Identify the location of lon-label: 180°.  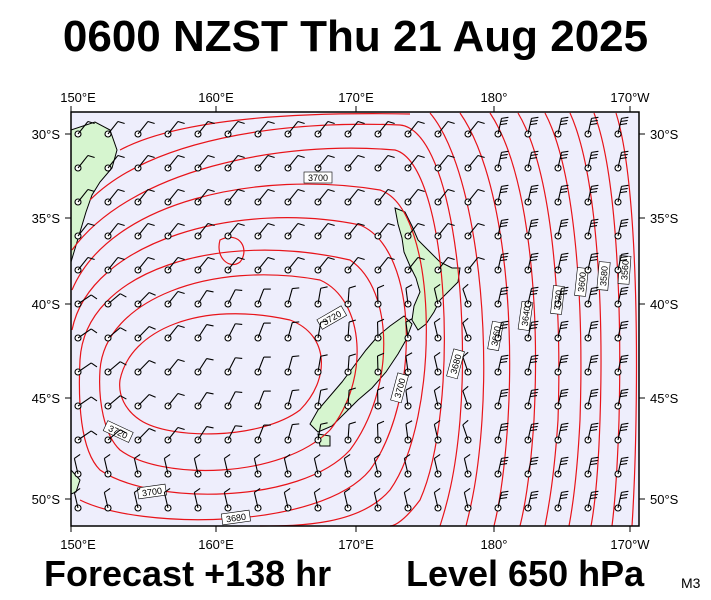
(494, 97).